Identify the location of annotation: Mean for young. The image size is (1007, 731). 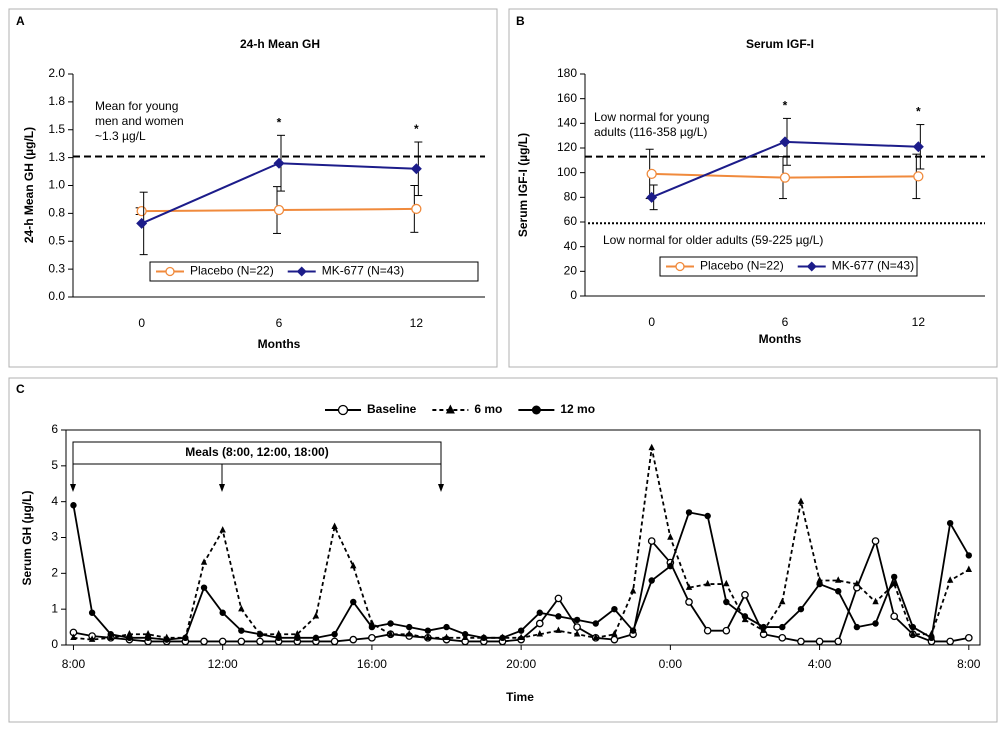
(136, 106).